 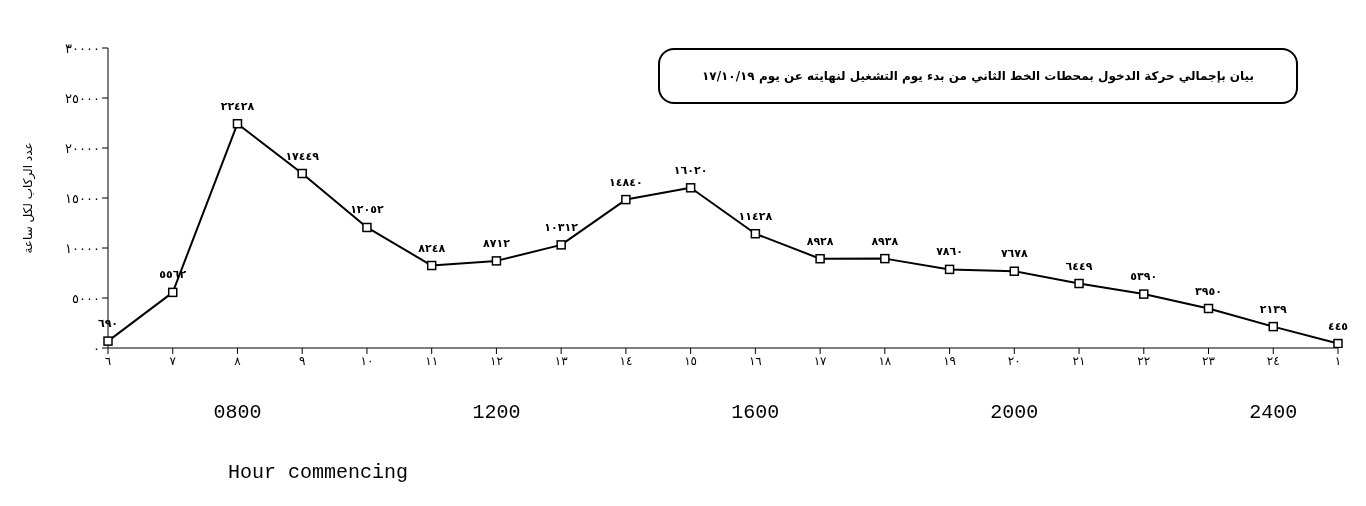 What do you see at coordinates (1273, 412) in the screenshot?
I see `x2-tick-label: 2400` at bounding box center [1273, 412].